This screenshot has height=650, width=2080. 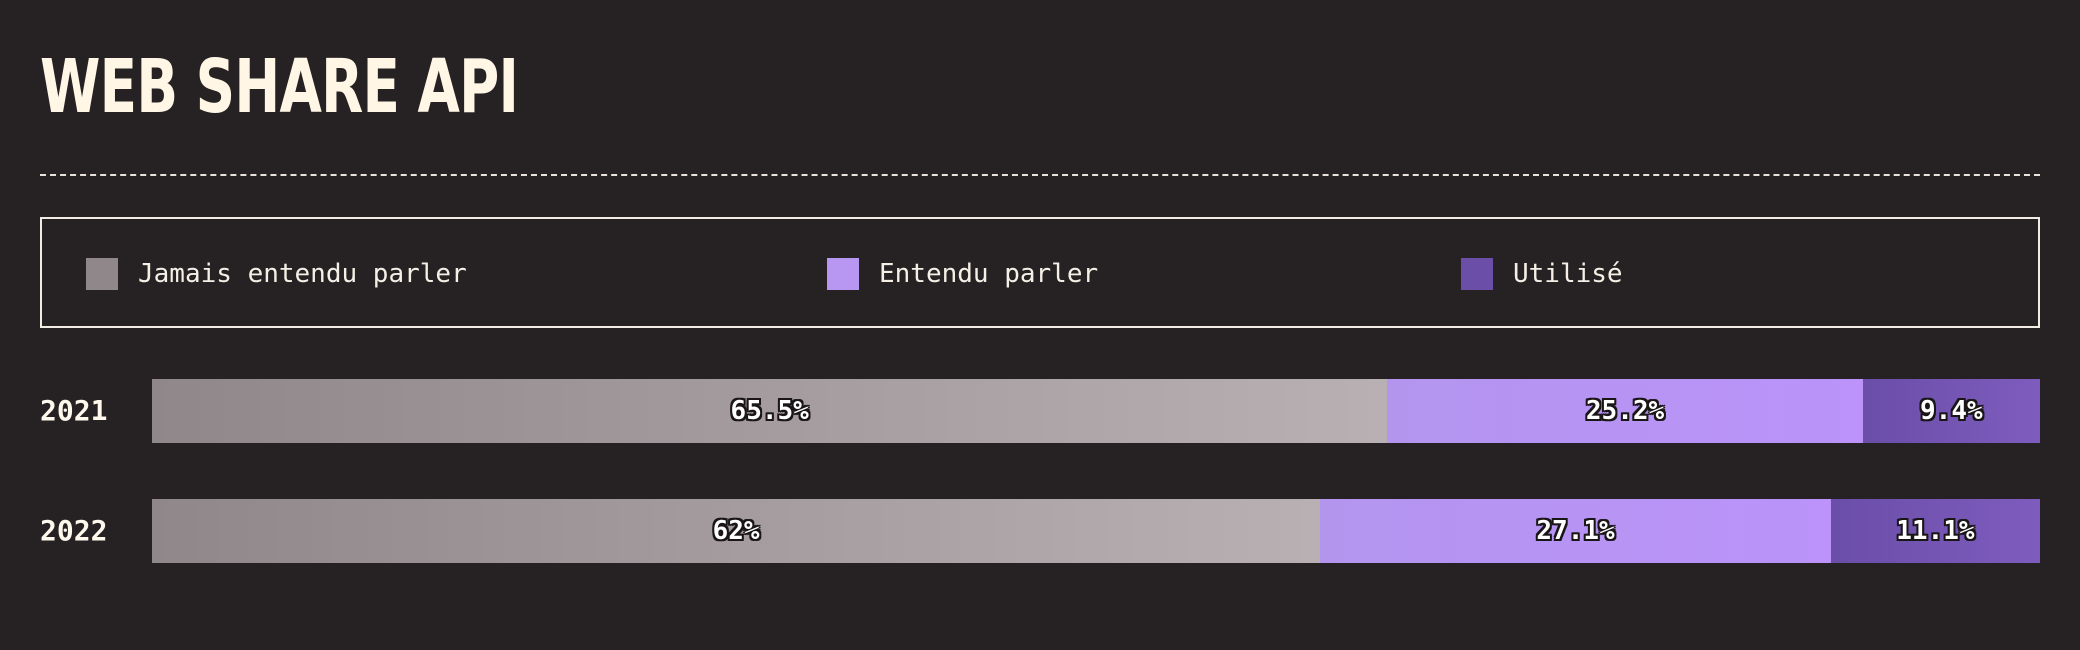 I want to click on legend-label-used: Utilisé, so click(x=1568, y=274).